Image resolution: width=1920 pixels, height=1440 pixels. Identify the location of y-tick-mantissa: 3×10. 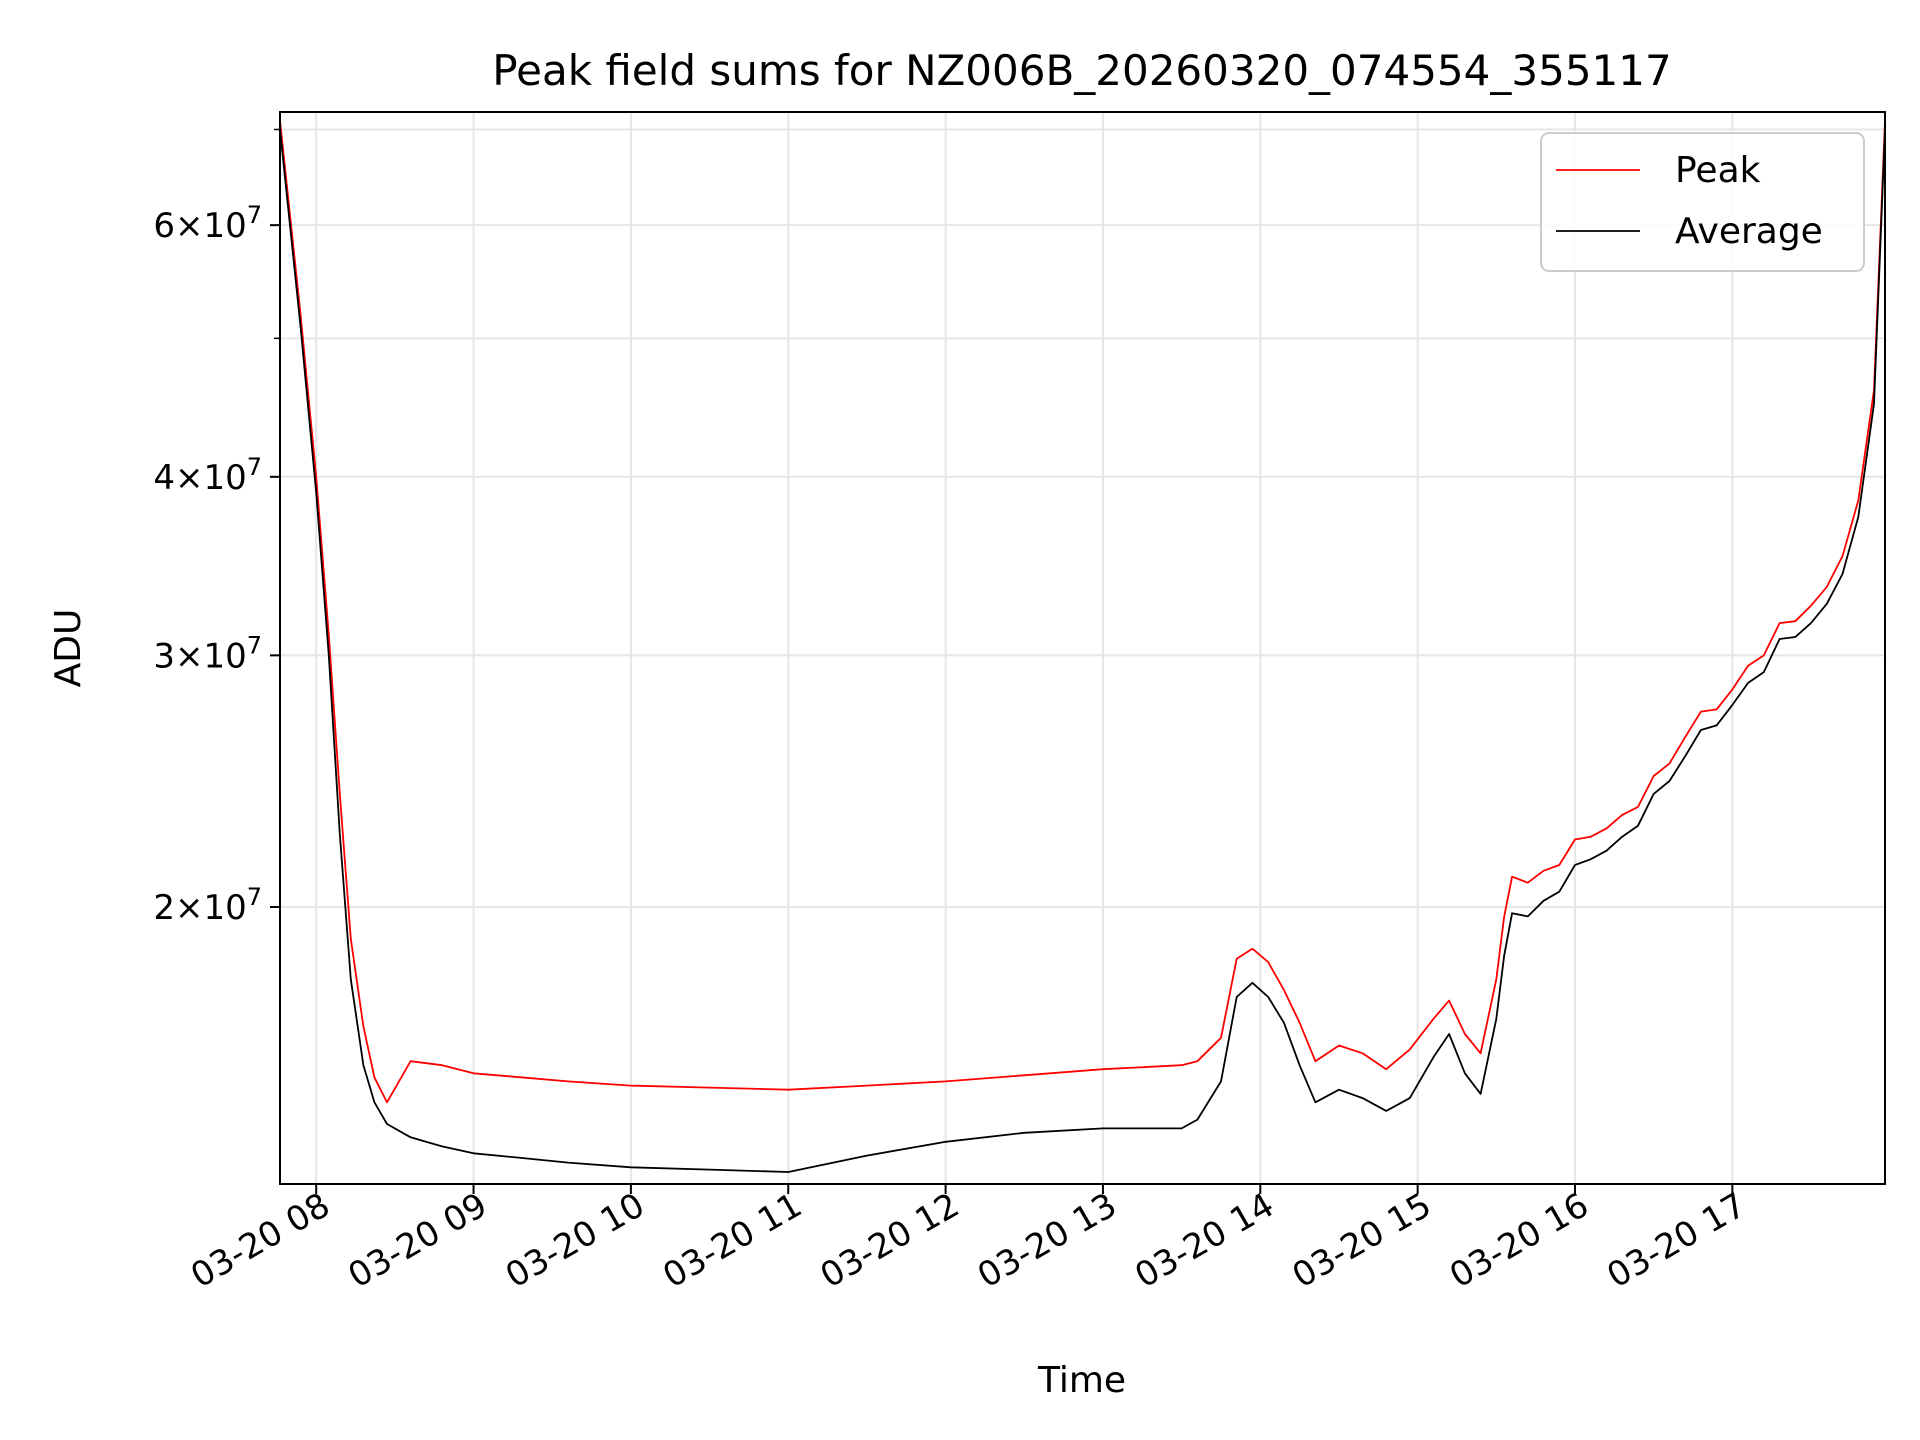
(199, 656).